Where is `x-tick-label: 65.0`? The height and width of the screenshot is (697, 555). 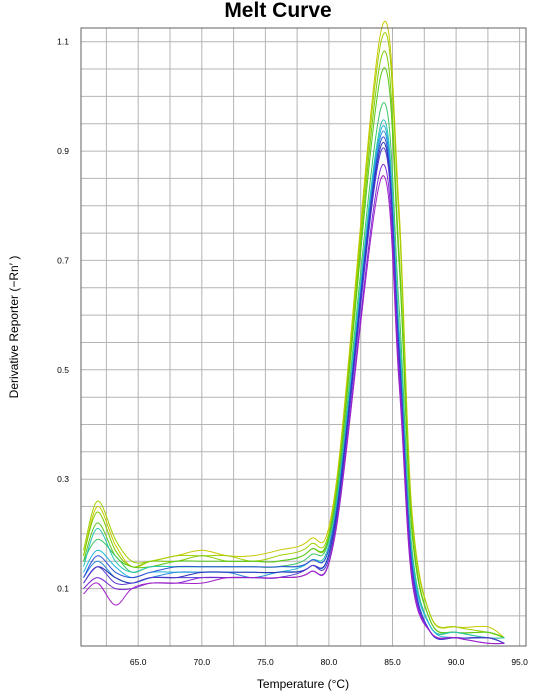
x-tick-label: 65.0 is located at coordinates (138, 662).